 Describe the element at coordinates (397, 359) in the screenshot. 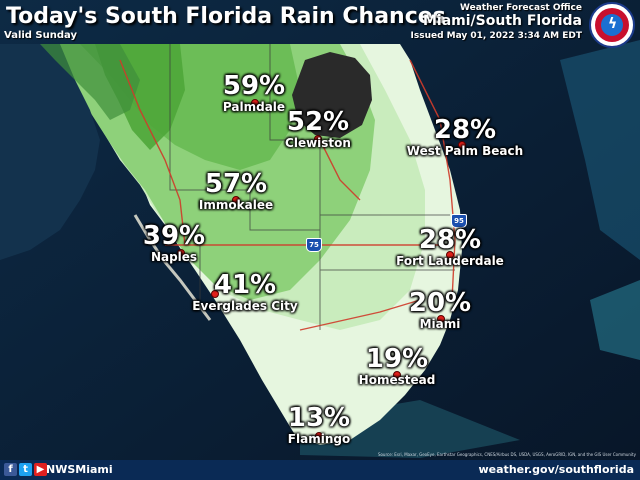

I see `city-pct: 19%` at that location.